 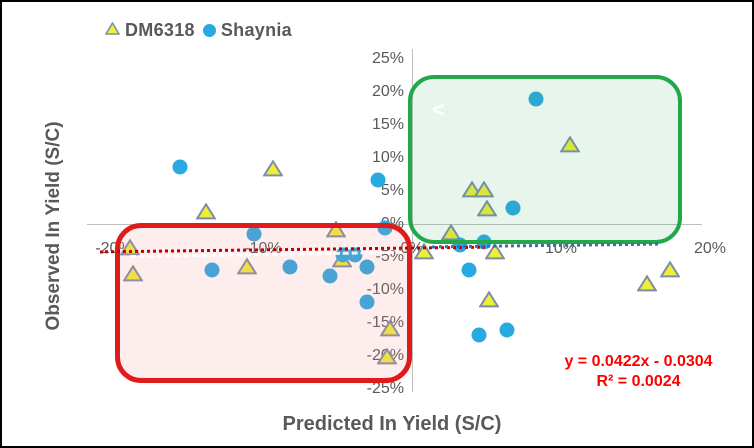 I want to click on y-tick-label: 25%, so click(x=387, y=58).